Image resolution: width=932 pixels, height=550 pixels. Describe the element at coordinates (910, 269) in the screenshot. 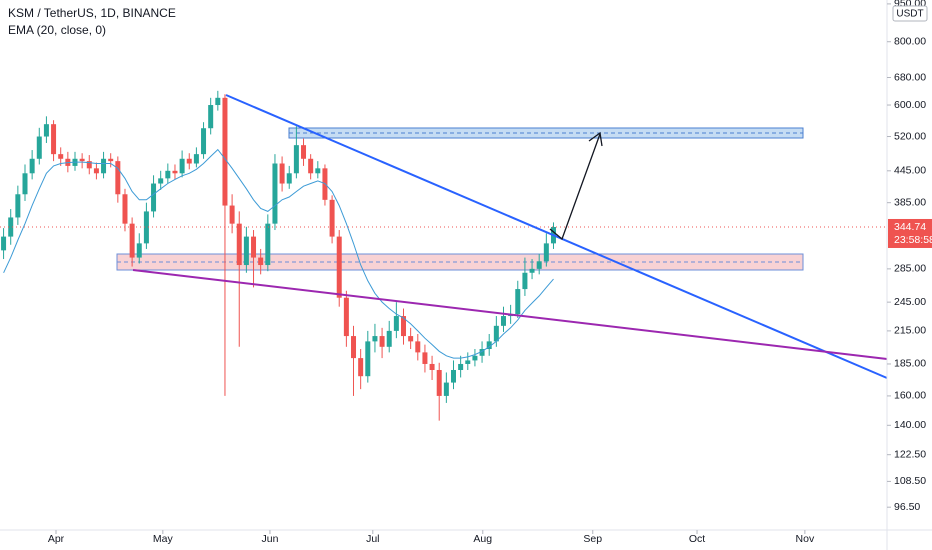

I see `y-tick-label: 285.00` at that location.